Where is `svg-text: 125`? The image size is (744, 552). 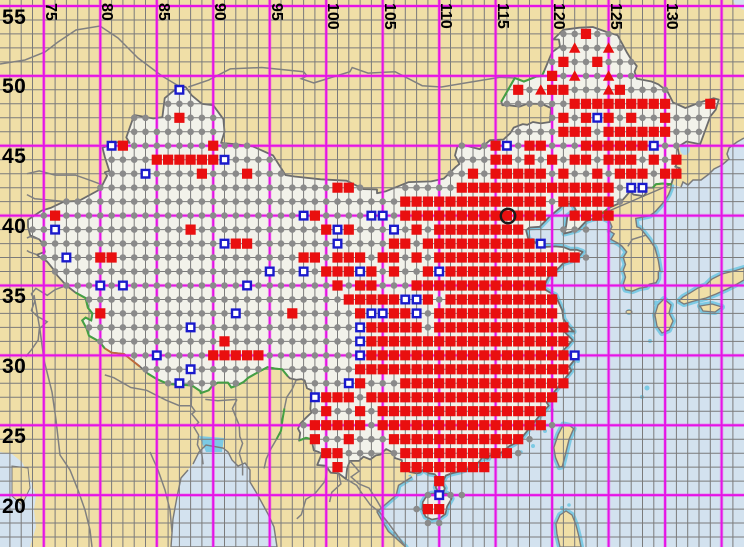
svg-text: 125 is located at coordinates (615, 16).